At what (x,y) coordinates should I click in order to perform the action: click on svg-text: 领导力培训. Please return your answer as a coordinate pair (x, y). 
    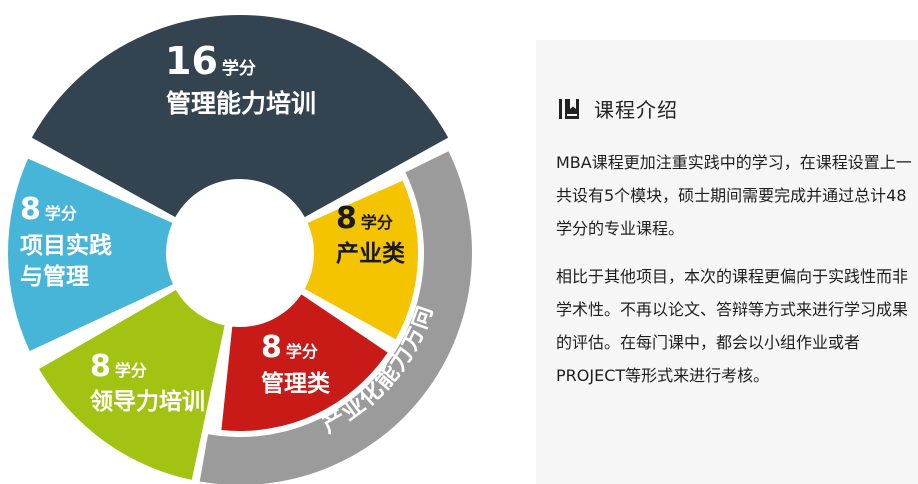
    Looking at the image, I should click on (147, 401).